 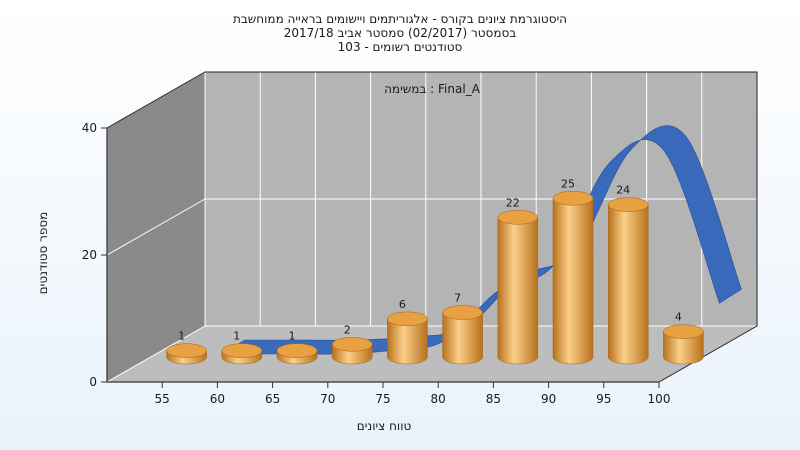 I want to click on chart-title-line-3: סטודנטים רשומים - 103, so click(x=400, y=47).